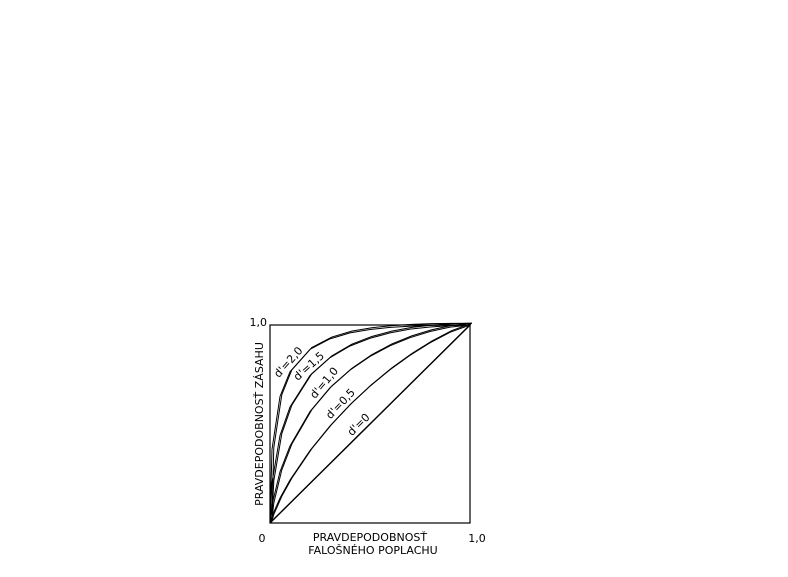 The width and height of the screenshot is (788, 577). I want to click on curve-label: d'=0,5, so click(340, 404).